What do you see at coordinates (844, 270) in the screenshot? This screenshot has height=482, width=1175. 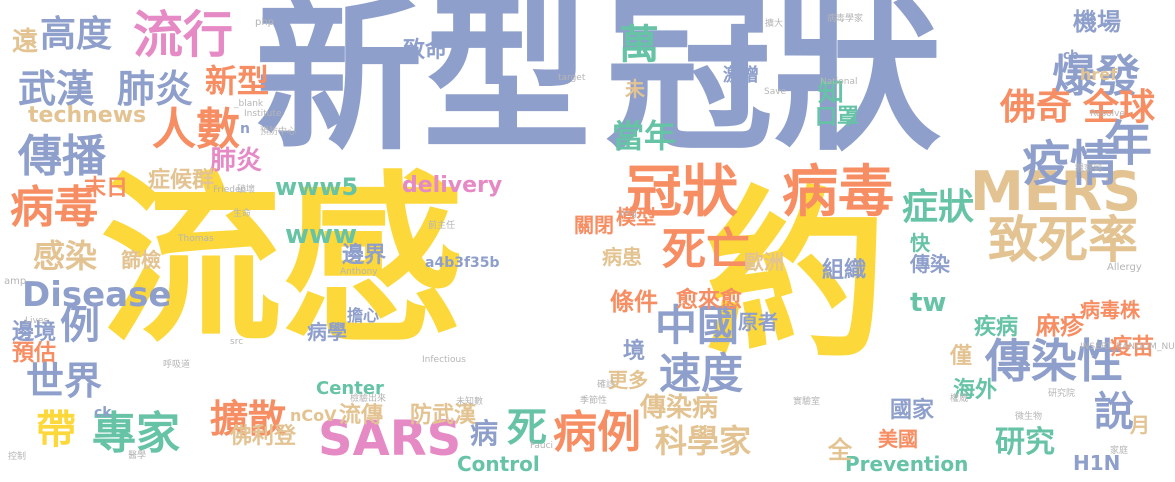 I see `cloud-word: 組織` at bounding box center [844, 270].